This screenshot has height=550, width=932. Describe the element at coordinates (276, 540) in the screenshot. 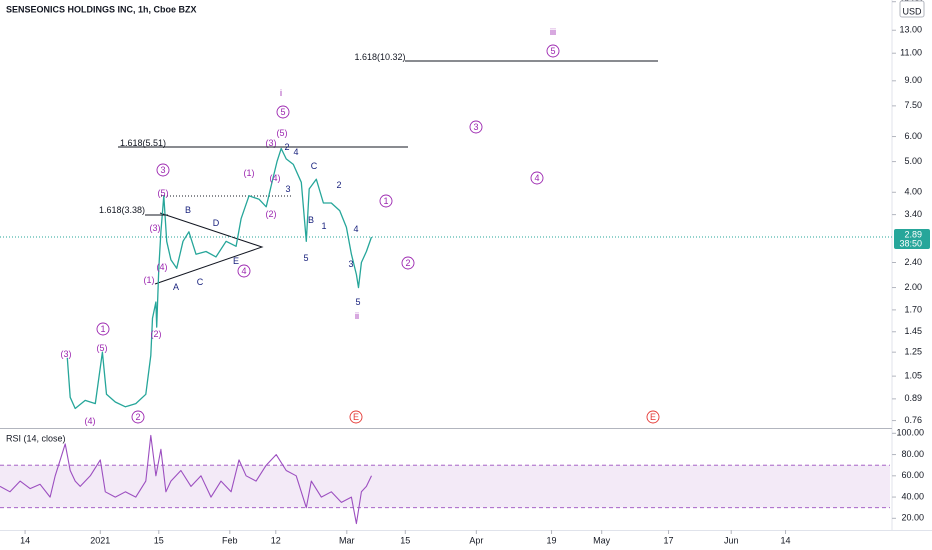

I see `x-tick-label: 12` at that location.